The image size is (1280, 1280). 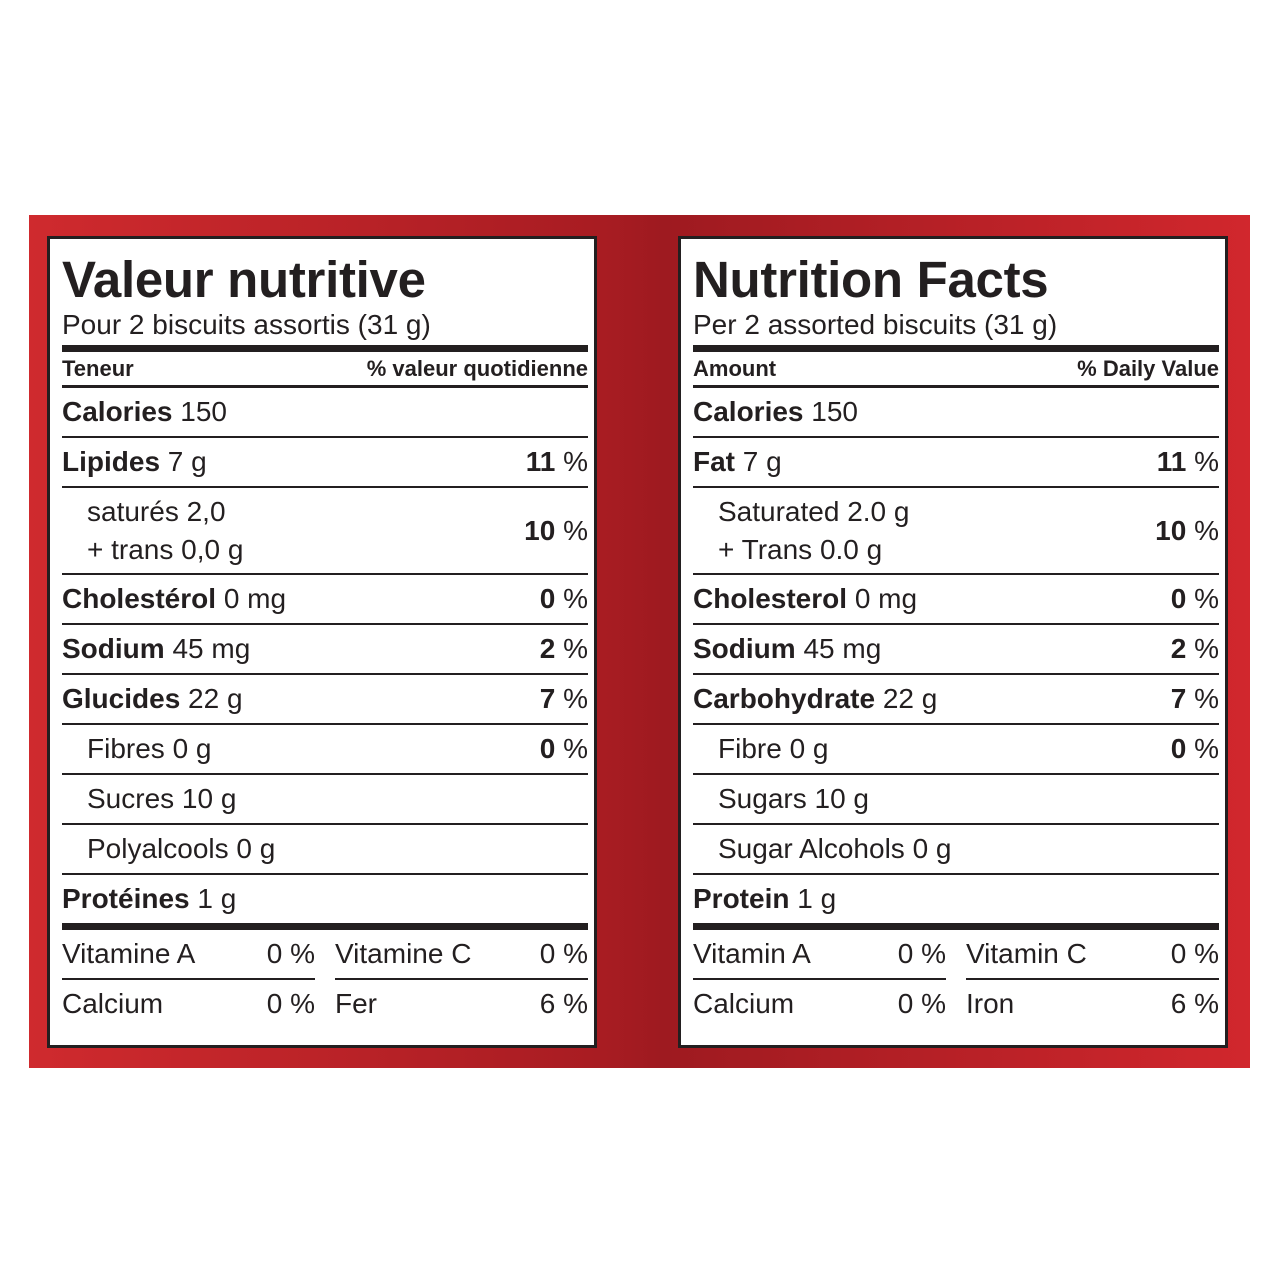 What do you see at coordinates (356, 1003) in the screenshot?
I see `vitamin-name: Fer` at bounding box center [356, 1003].